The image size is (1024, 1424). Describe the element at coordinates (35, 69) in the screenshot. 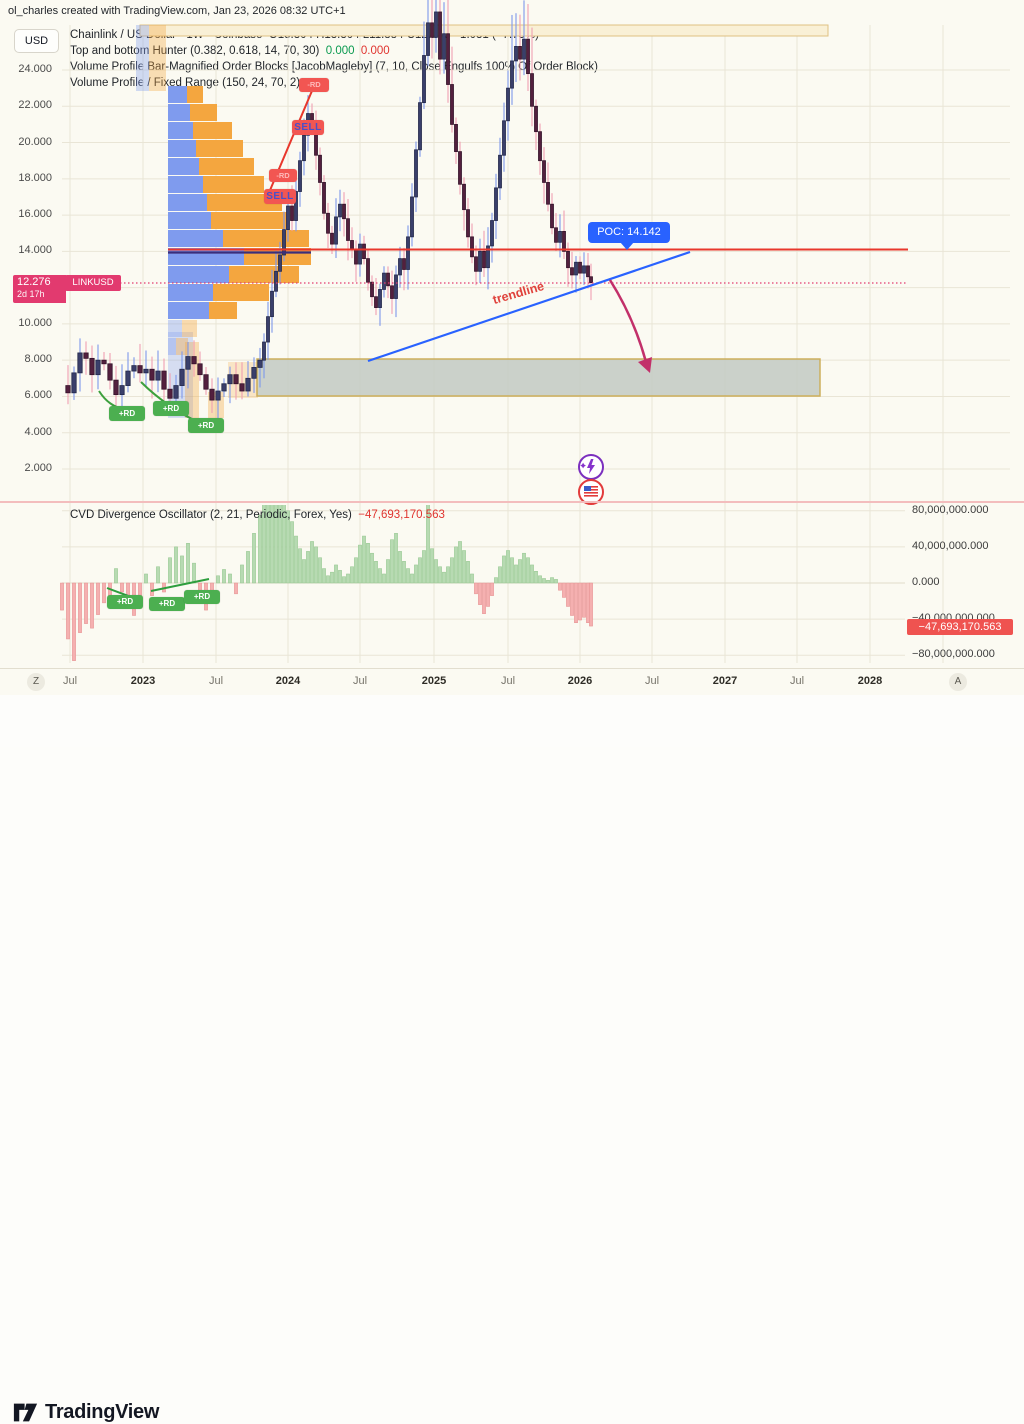

I see `price-tick-label: 24.000` at that location.